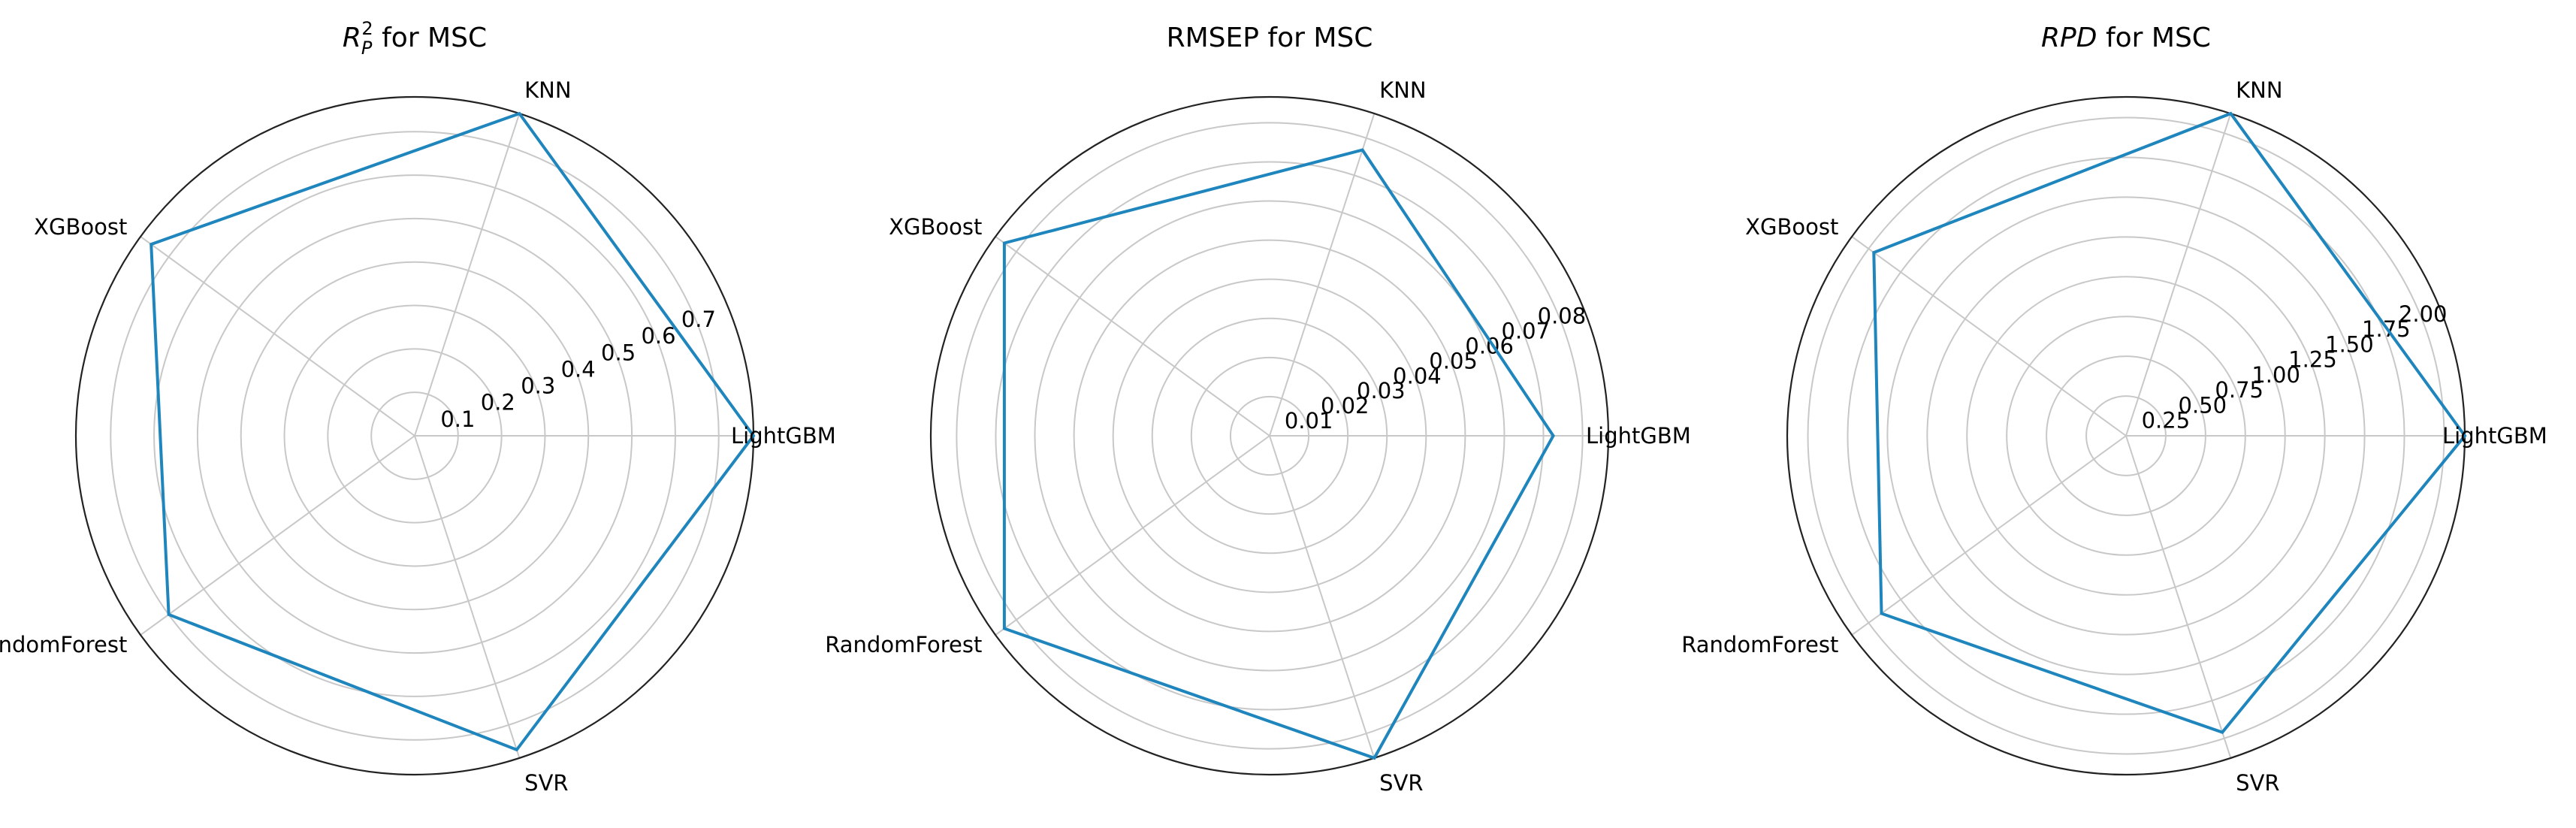 The height and width of the screenshot is (828, 2576). What do you see at coordinates (1309, 421) in the screenshot?
I see `radial-tick-label: 0.01` at bounding box center [1309, 421].